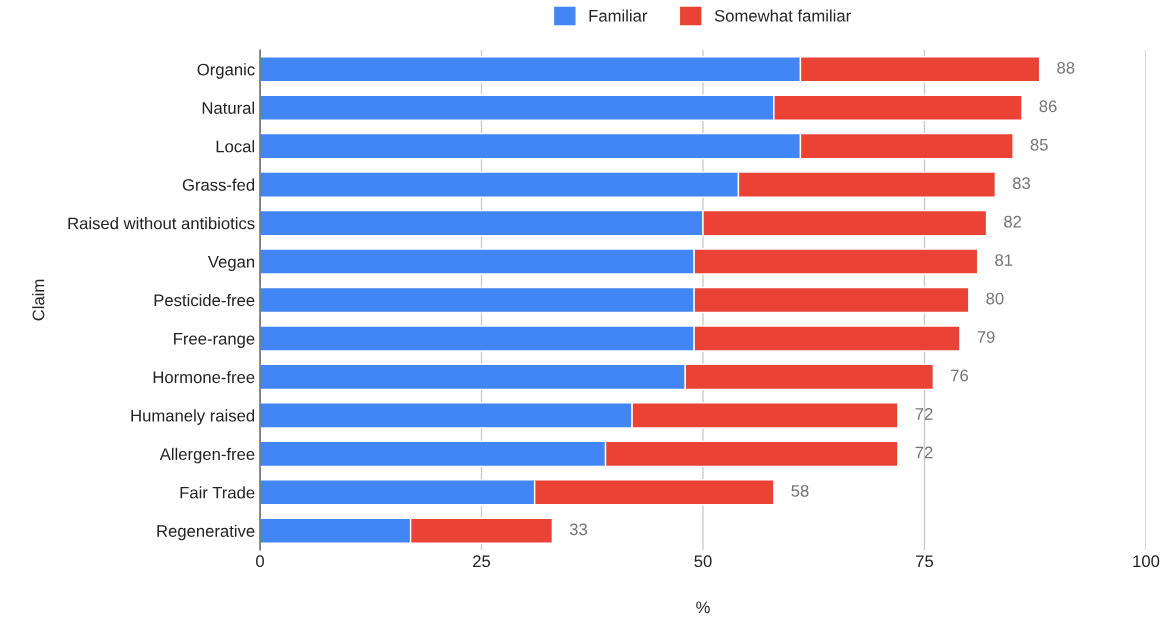 This screenshot has width=1169, height=625. I want to click on total-label: 81, so click(1004, 260).